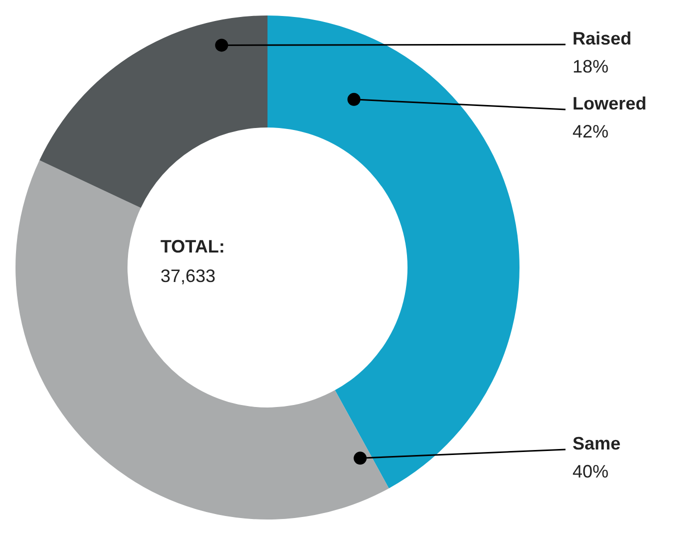 This screenshot has width=682, height=533. What do you see at coordinates (192, 246) in the screenshot?
I see `text: TOTAL:` at bounding box center [192, 246].